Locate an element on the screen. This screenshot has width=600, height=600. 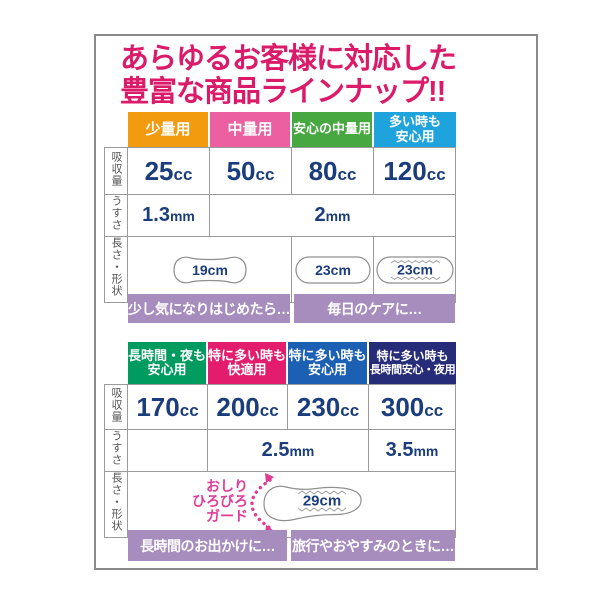
absorption-value: 300cc is located at coordinates (413, 407).